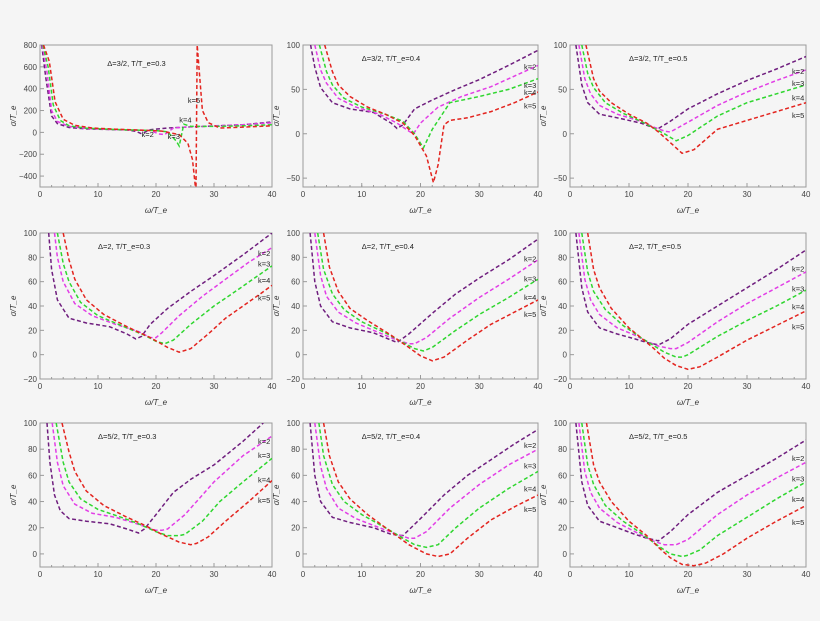 The width and height of the screenshot is (820, 621). Describe the element at coordinates (388, 246) in the screenshot. I see `panel-annotation: Δ=2, T/T_e=0.4` at that location.